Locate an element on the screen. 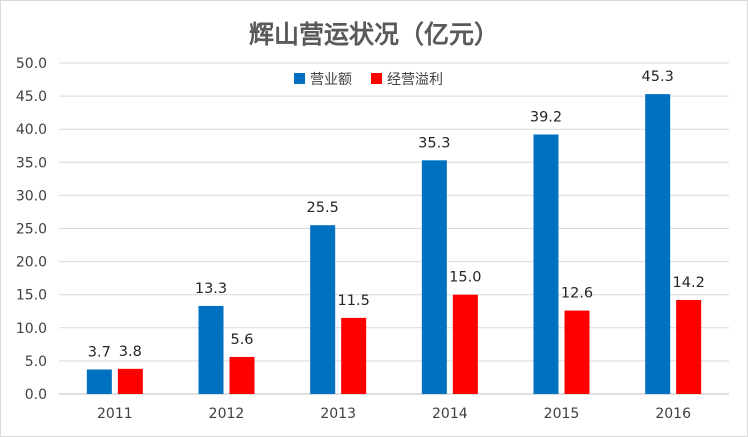  chart-title: 辉山营运状况（亿元） is located at coordinates (374, 34).